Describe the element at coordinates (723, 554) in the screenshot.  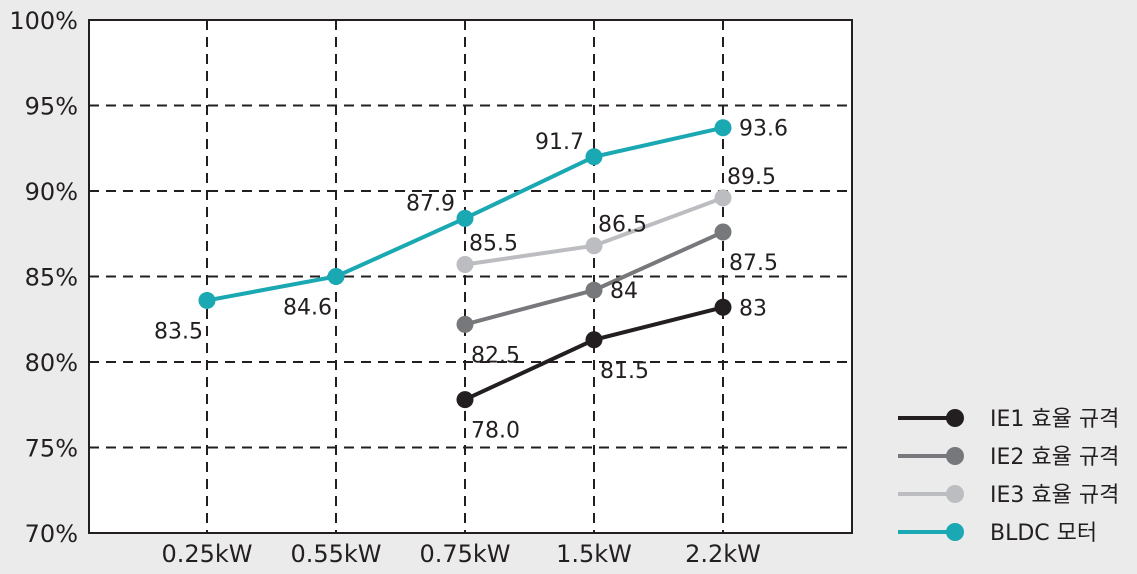
I see `x-tick-label: 2.2kW` at that location.